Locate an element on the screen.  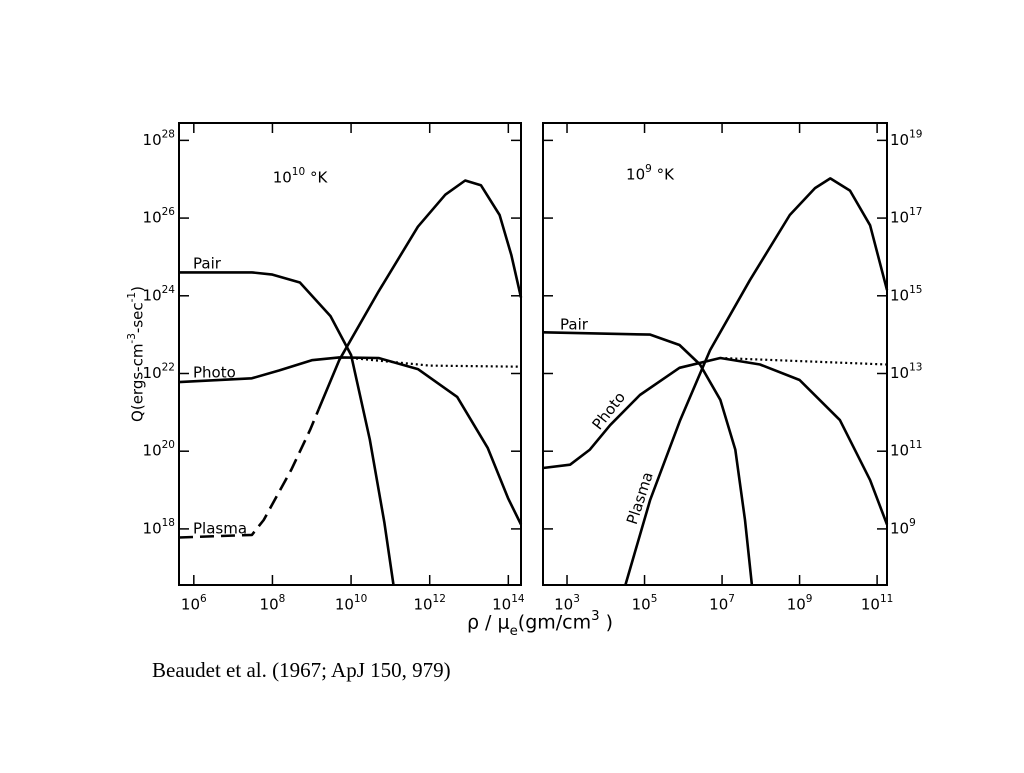
curve-label: Plasma is located at coordinates (220, 529).